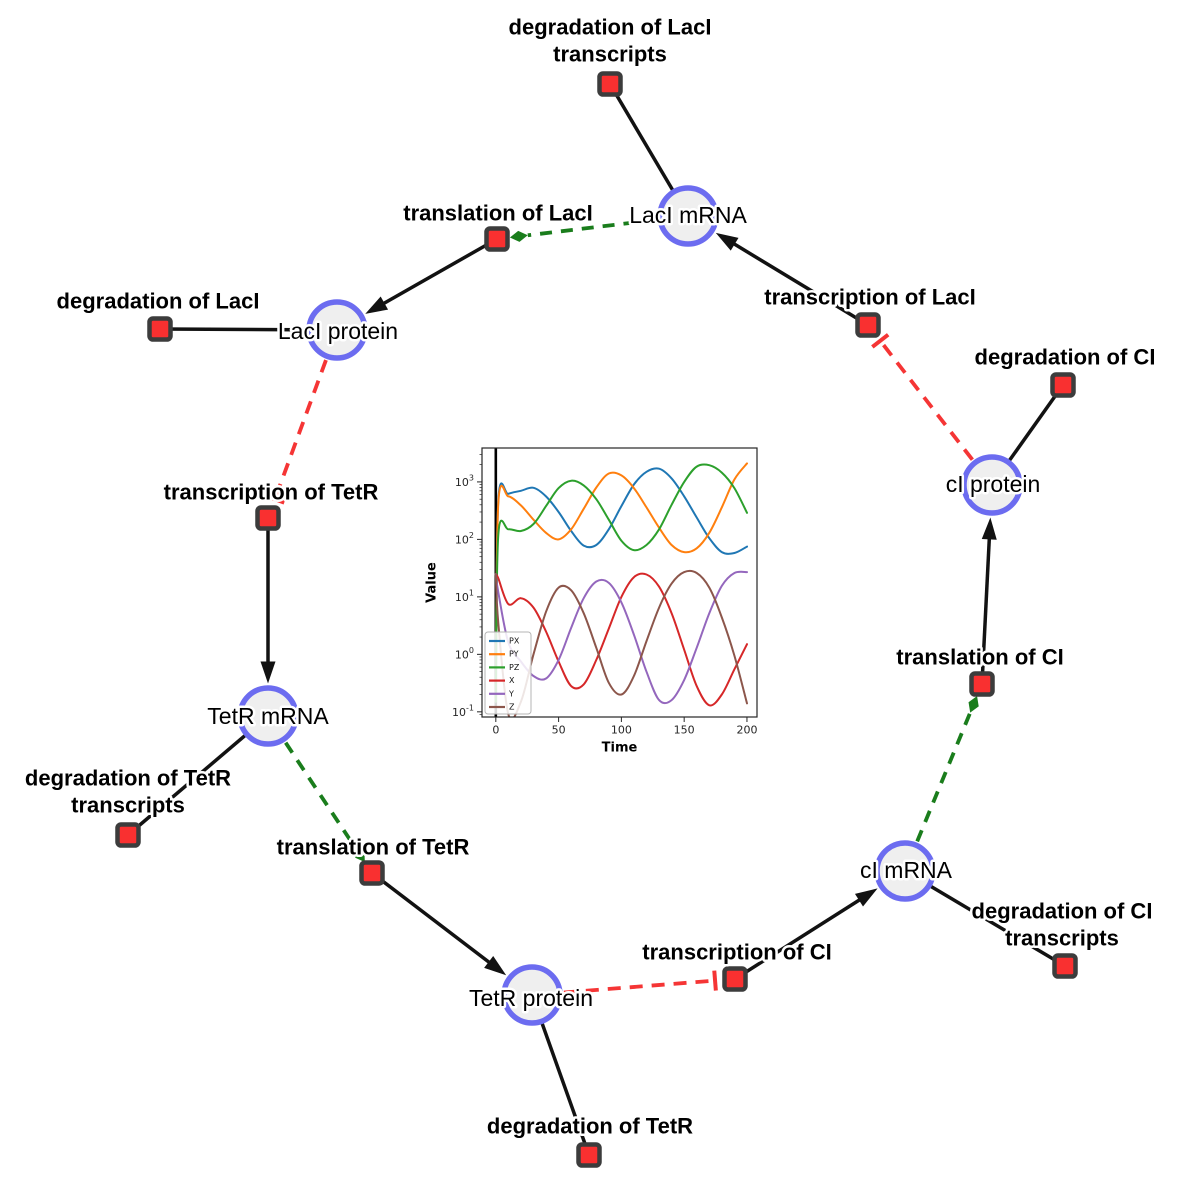  I want to click on deg-ci-transcripts-label: transcripts, so click(1062, 938).